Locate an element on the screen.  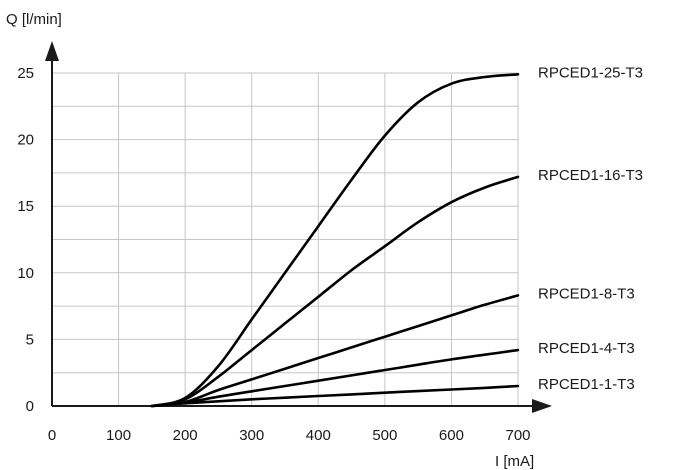
y-tick-label: 0 is located at coordinates (30, 406).